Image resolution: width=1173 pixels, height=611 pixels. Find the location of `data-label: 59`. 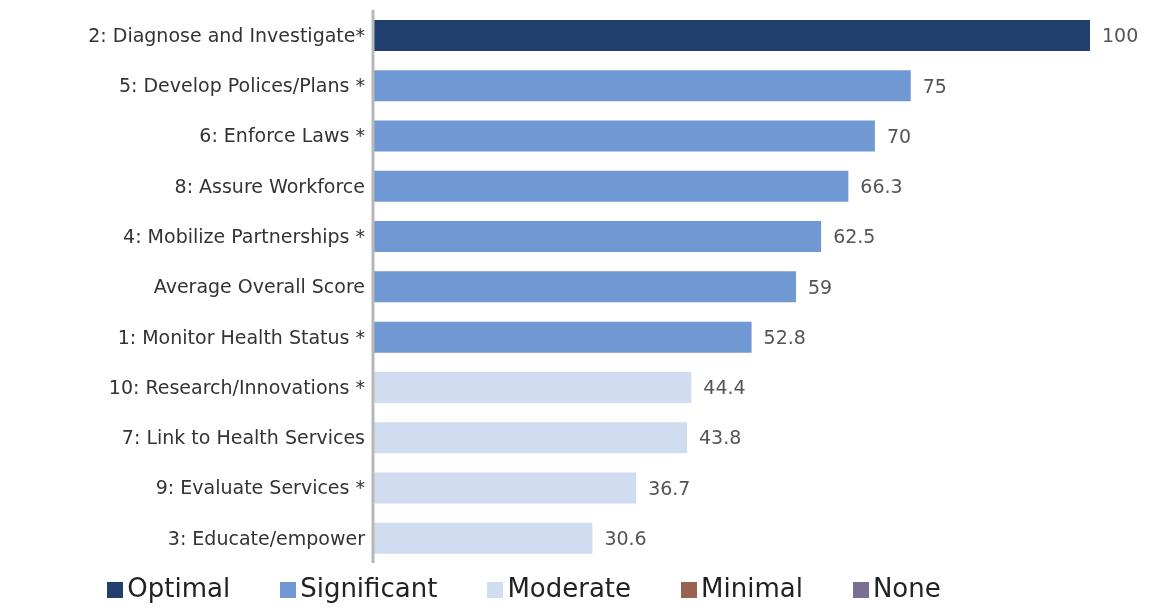

data-label: 59 is located at coordinates (820, 286).